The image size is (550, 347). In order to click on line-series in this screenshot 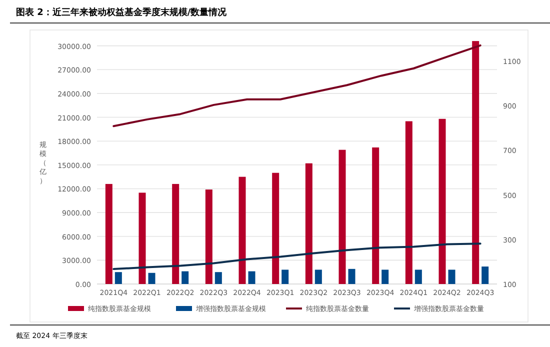, I will do `click(297, 256)`.